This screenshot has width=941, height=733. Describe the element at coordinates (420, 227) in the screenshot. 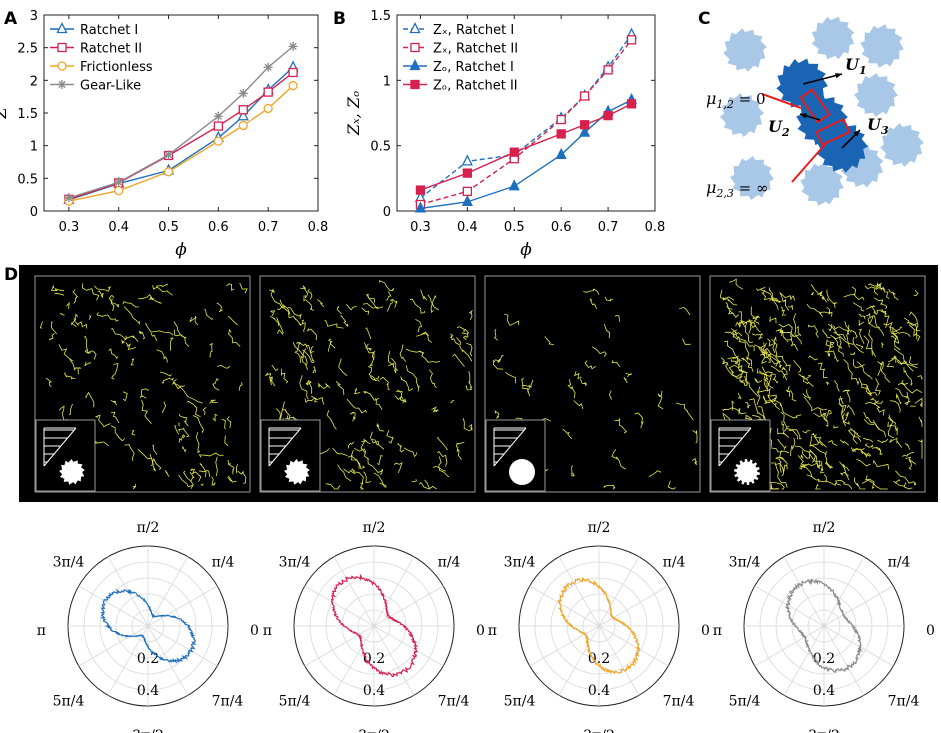

I see `x-tick-label: 0.3` at that location.